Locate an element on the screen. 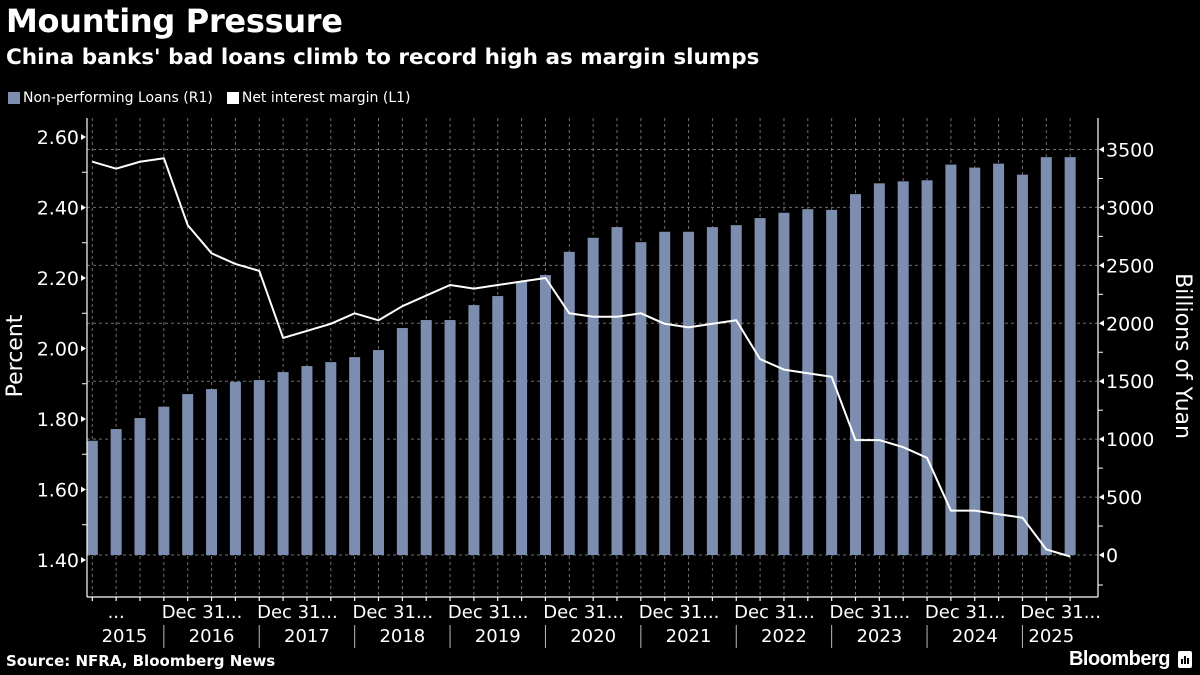  y-left-axis-label: Percent is located at coordinates (15, 355).